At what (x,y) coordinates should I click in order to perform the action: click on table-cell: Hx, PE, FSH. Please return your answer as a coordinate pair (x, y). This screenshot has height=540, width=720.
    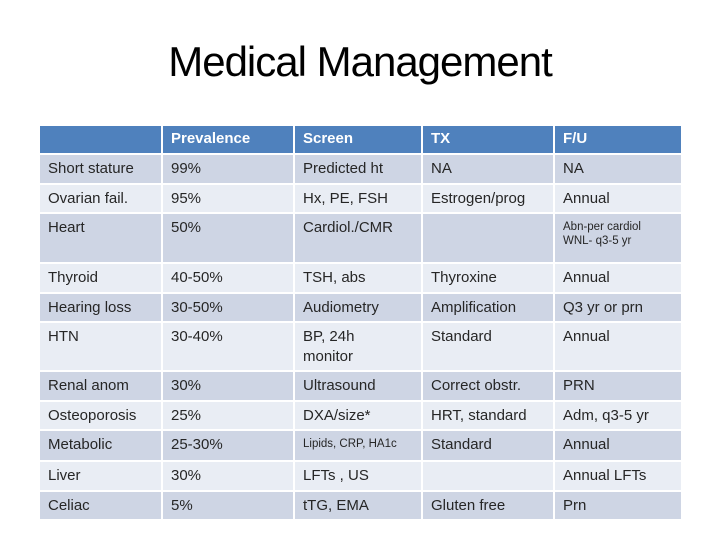
    Looking at the image, I should click on (358, 198).